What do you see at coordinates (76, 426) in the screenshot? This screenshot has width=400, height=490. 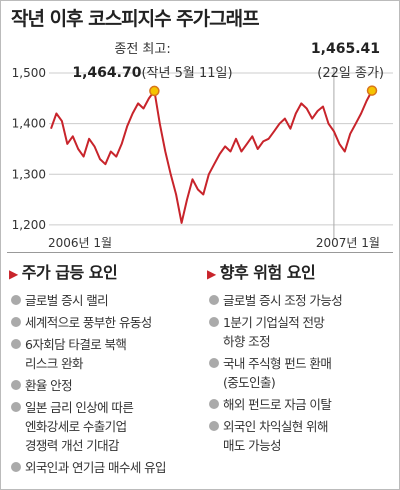 I see `item-text: 엔화강세로 수출기업` at bounding box center [76, 426].